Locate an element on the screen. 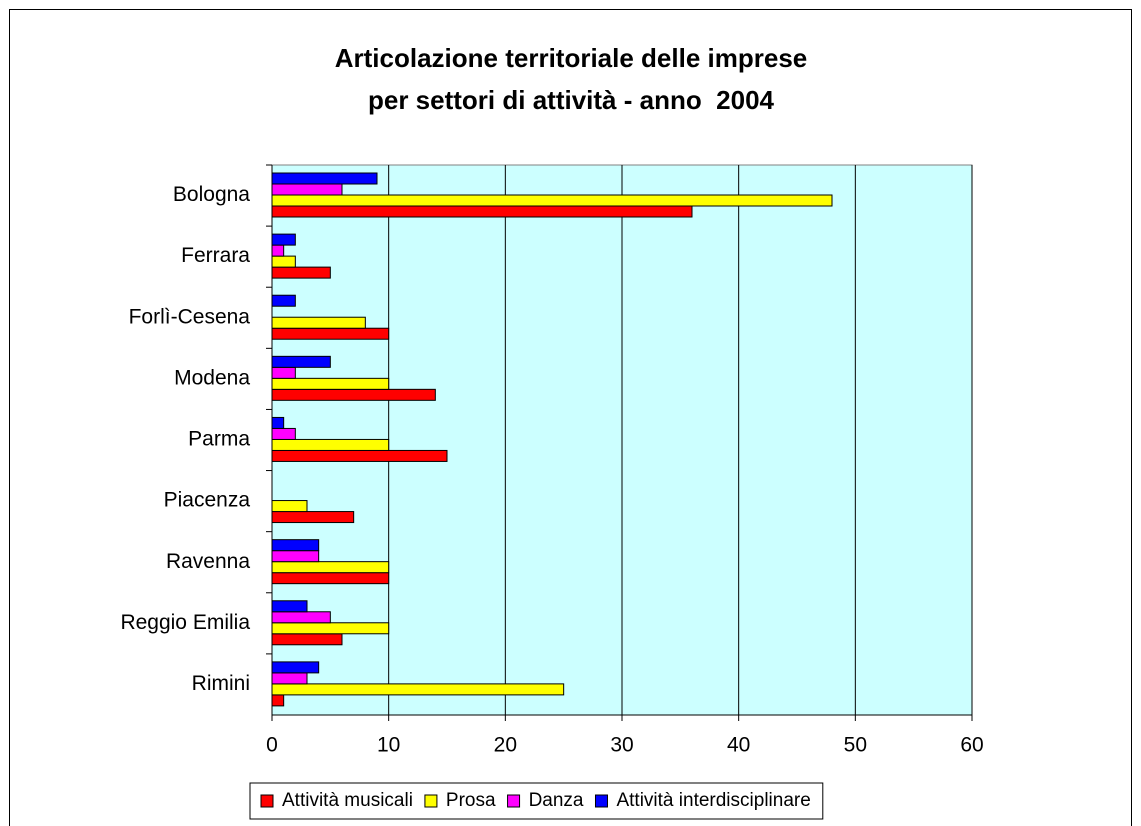 The width and height of the screenshot is (1141, 826). y-tick-label: Forlì-Cesena is located at coordinates (190, 316).